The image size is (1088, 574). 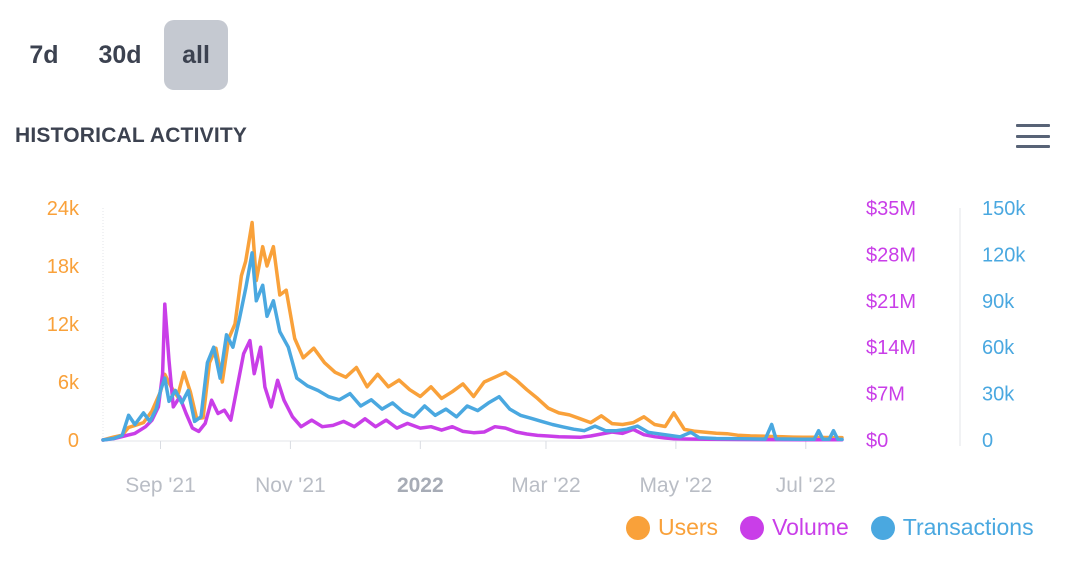 What do you see at coordinates (420, 485) in the screenshot?
I see `x-tick-label: 2022` at bounding box center [420, 485].